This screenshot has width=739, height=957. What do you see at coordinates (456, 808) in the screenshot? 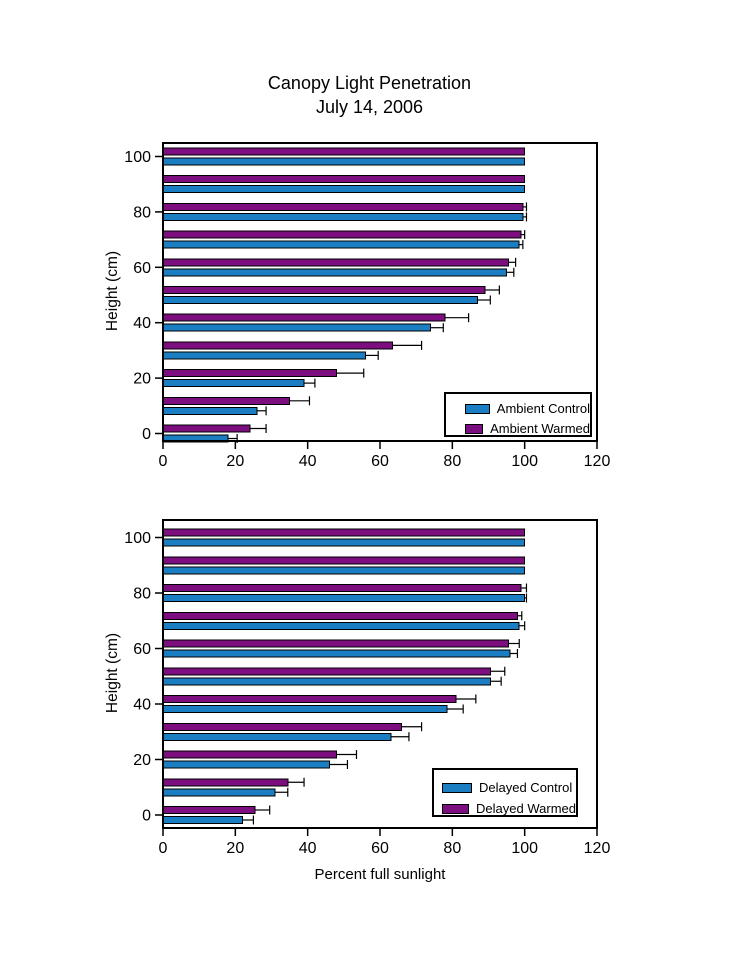
I see `legend-swatch-delayed-warmed` at bounding box center [456, 808].